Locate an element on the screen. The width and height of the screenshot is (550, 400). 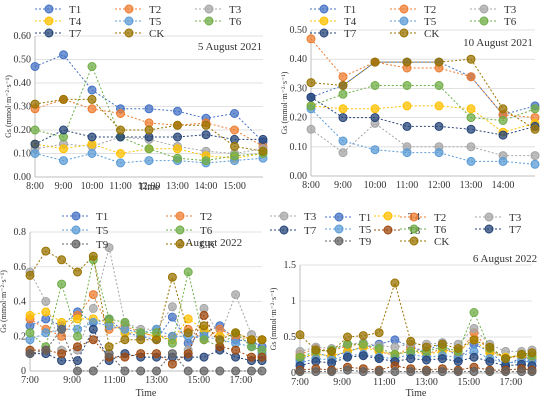
y-tick-label: 0.10 is located at coordinates (299, 147).